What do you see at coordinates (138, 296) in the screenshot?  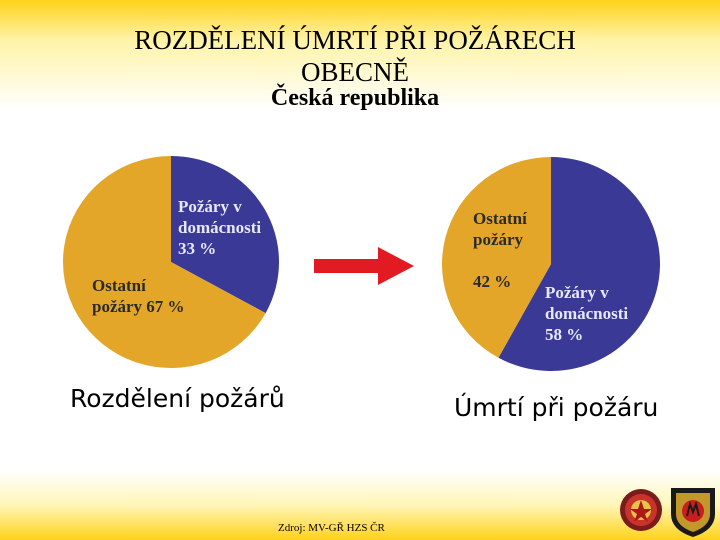 I see `slice-other-fires-label: Ostatní požáry 67 %` at bounding box center [138, 296].